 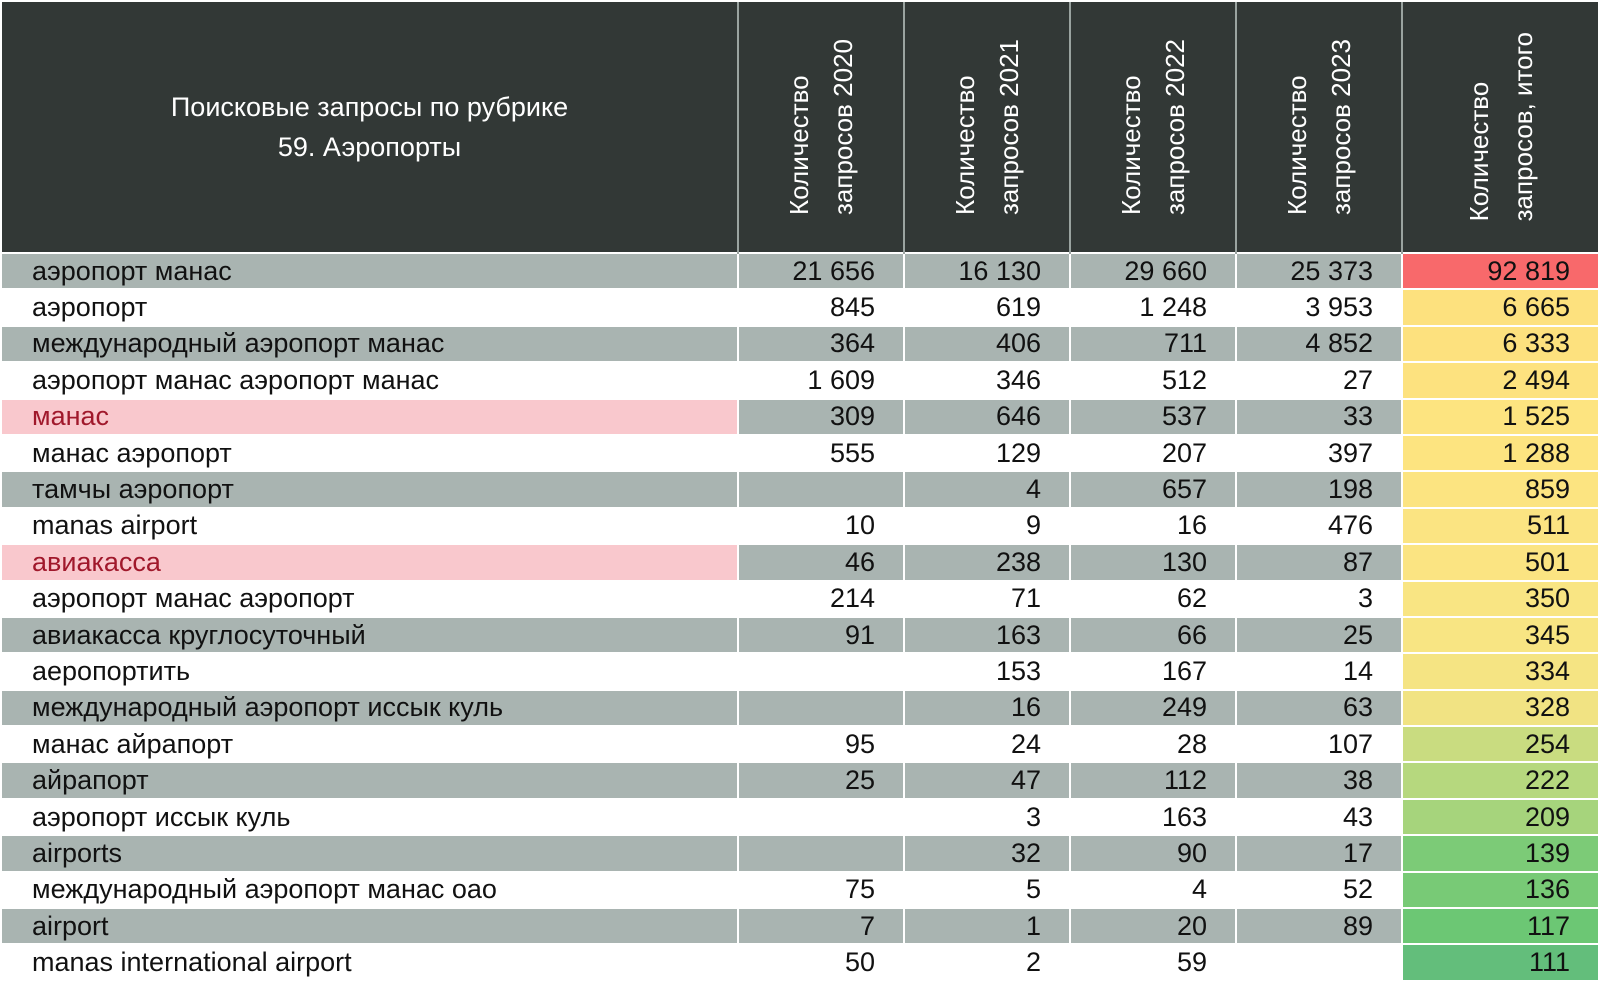 I want to click on table-row: аэропорт 845 619 1 248 3 953 6 665, so click(x=800, y=307).